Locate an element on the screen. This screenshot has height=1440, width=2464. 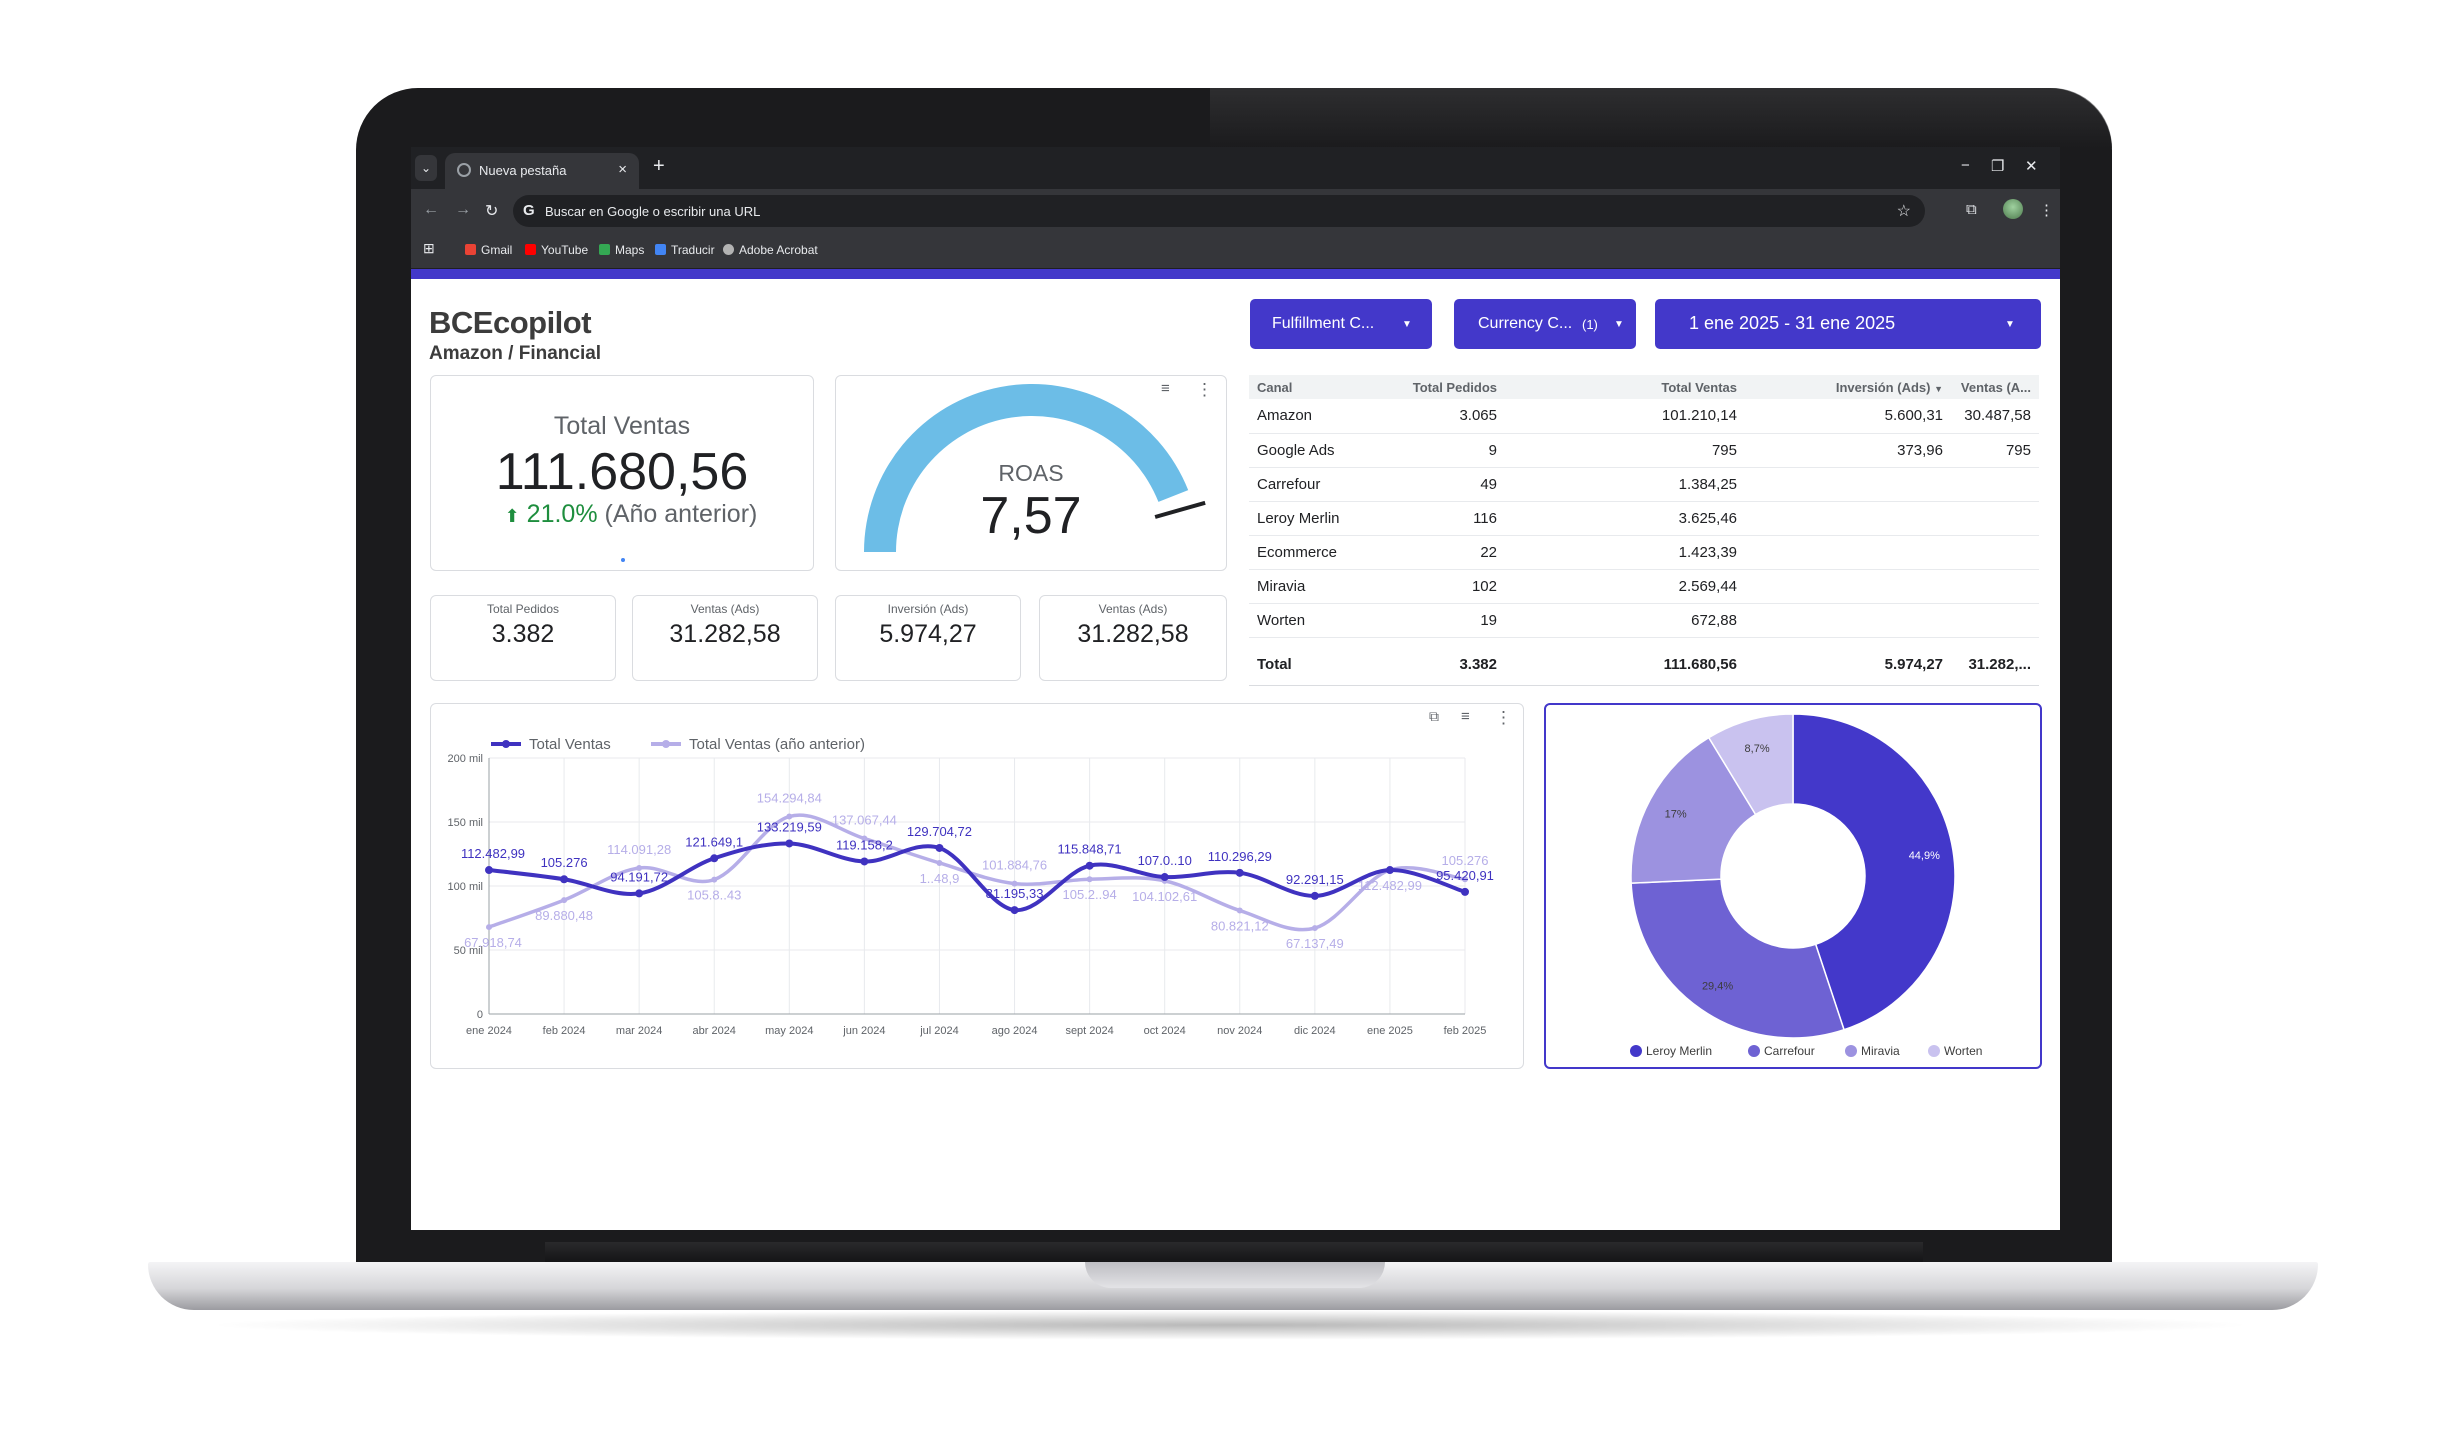
legend-label: Total Ventas is located at coordinates (570, 744).